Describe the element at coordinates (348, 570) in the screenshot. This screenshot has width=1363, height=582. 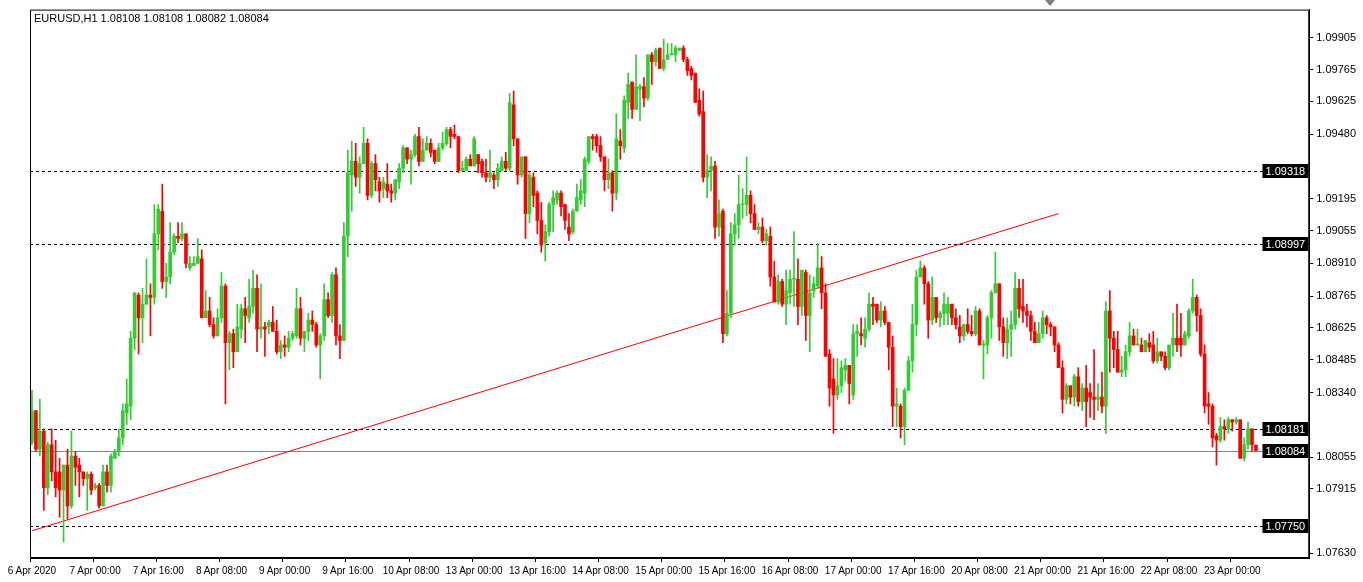
I see `x-tick-label: 9 Apr 16:00` at that location.